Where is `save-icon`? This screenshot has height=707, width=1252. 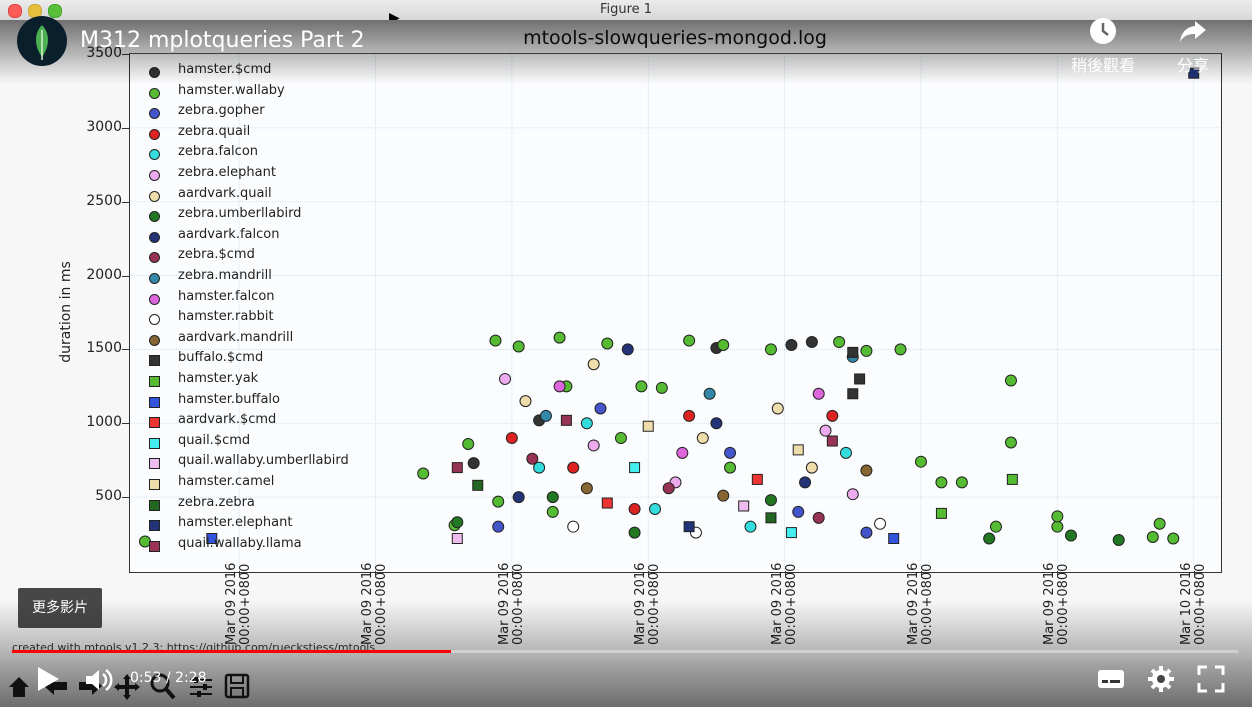
save-icon is located at coordinates (237, 686).